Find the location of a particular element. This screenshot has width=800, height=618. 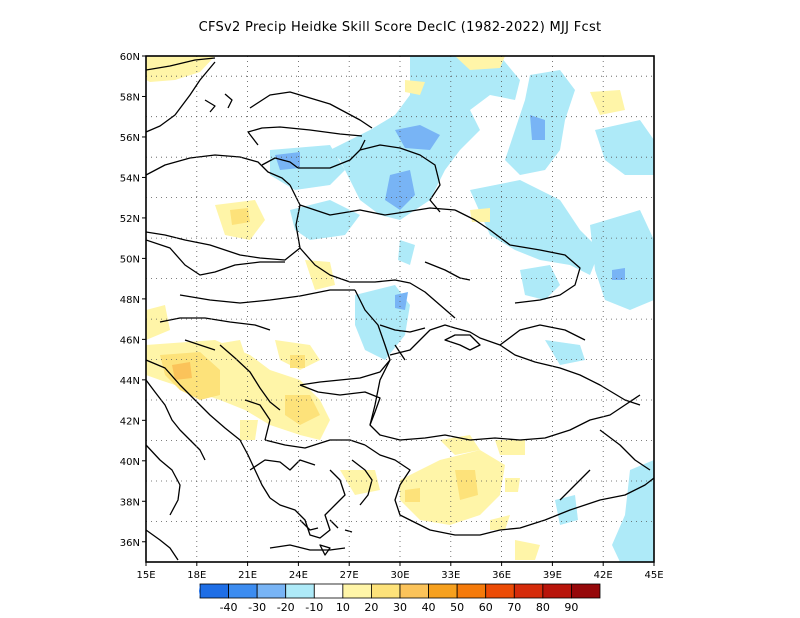

colorbar-label: 70 is located at coordinates (514, 607).